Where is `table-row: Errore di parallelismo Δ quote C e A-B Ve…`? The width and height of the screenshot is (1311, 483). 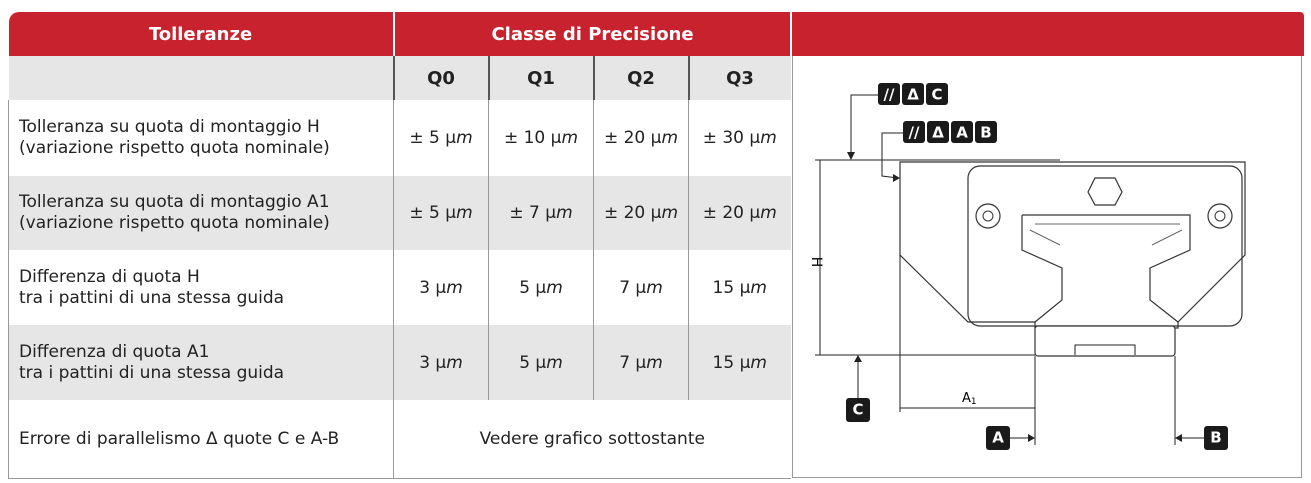 table-row: Errore di parallelismo Δ quote C e A-B Ve… is located at coordinates (399, 439).